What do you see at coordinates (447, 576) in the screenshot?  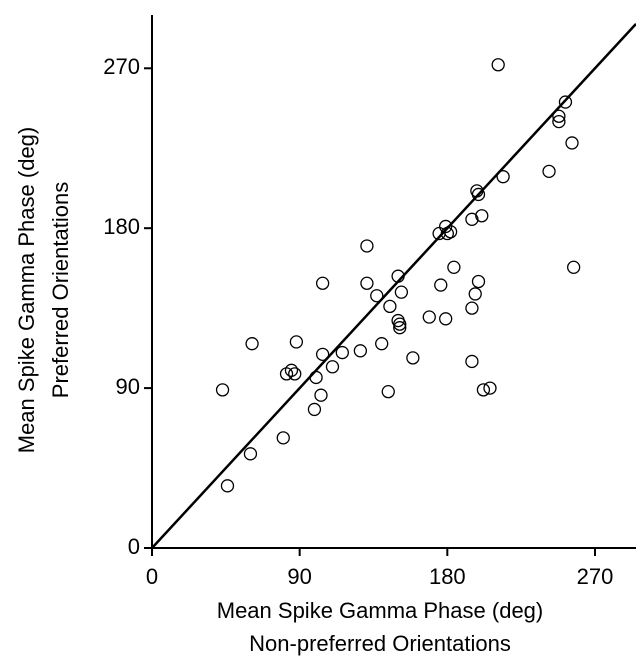 I see `x-tick-label: 180` at bounding box center [447, 576].